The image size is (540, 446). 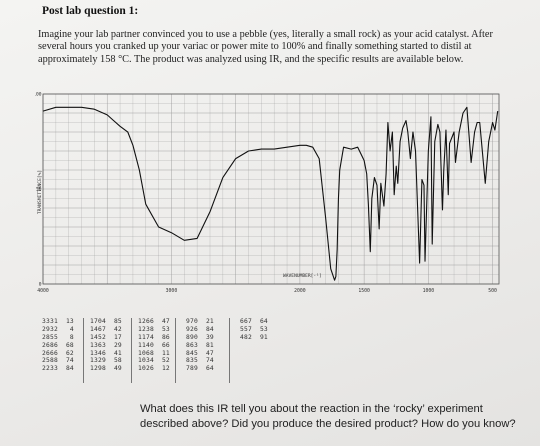 I want to click on peak-table-row: 1467 42, so click(x=106, y=329).